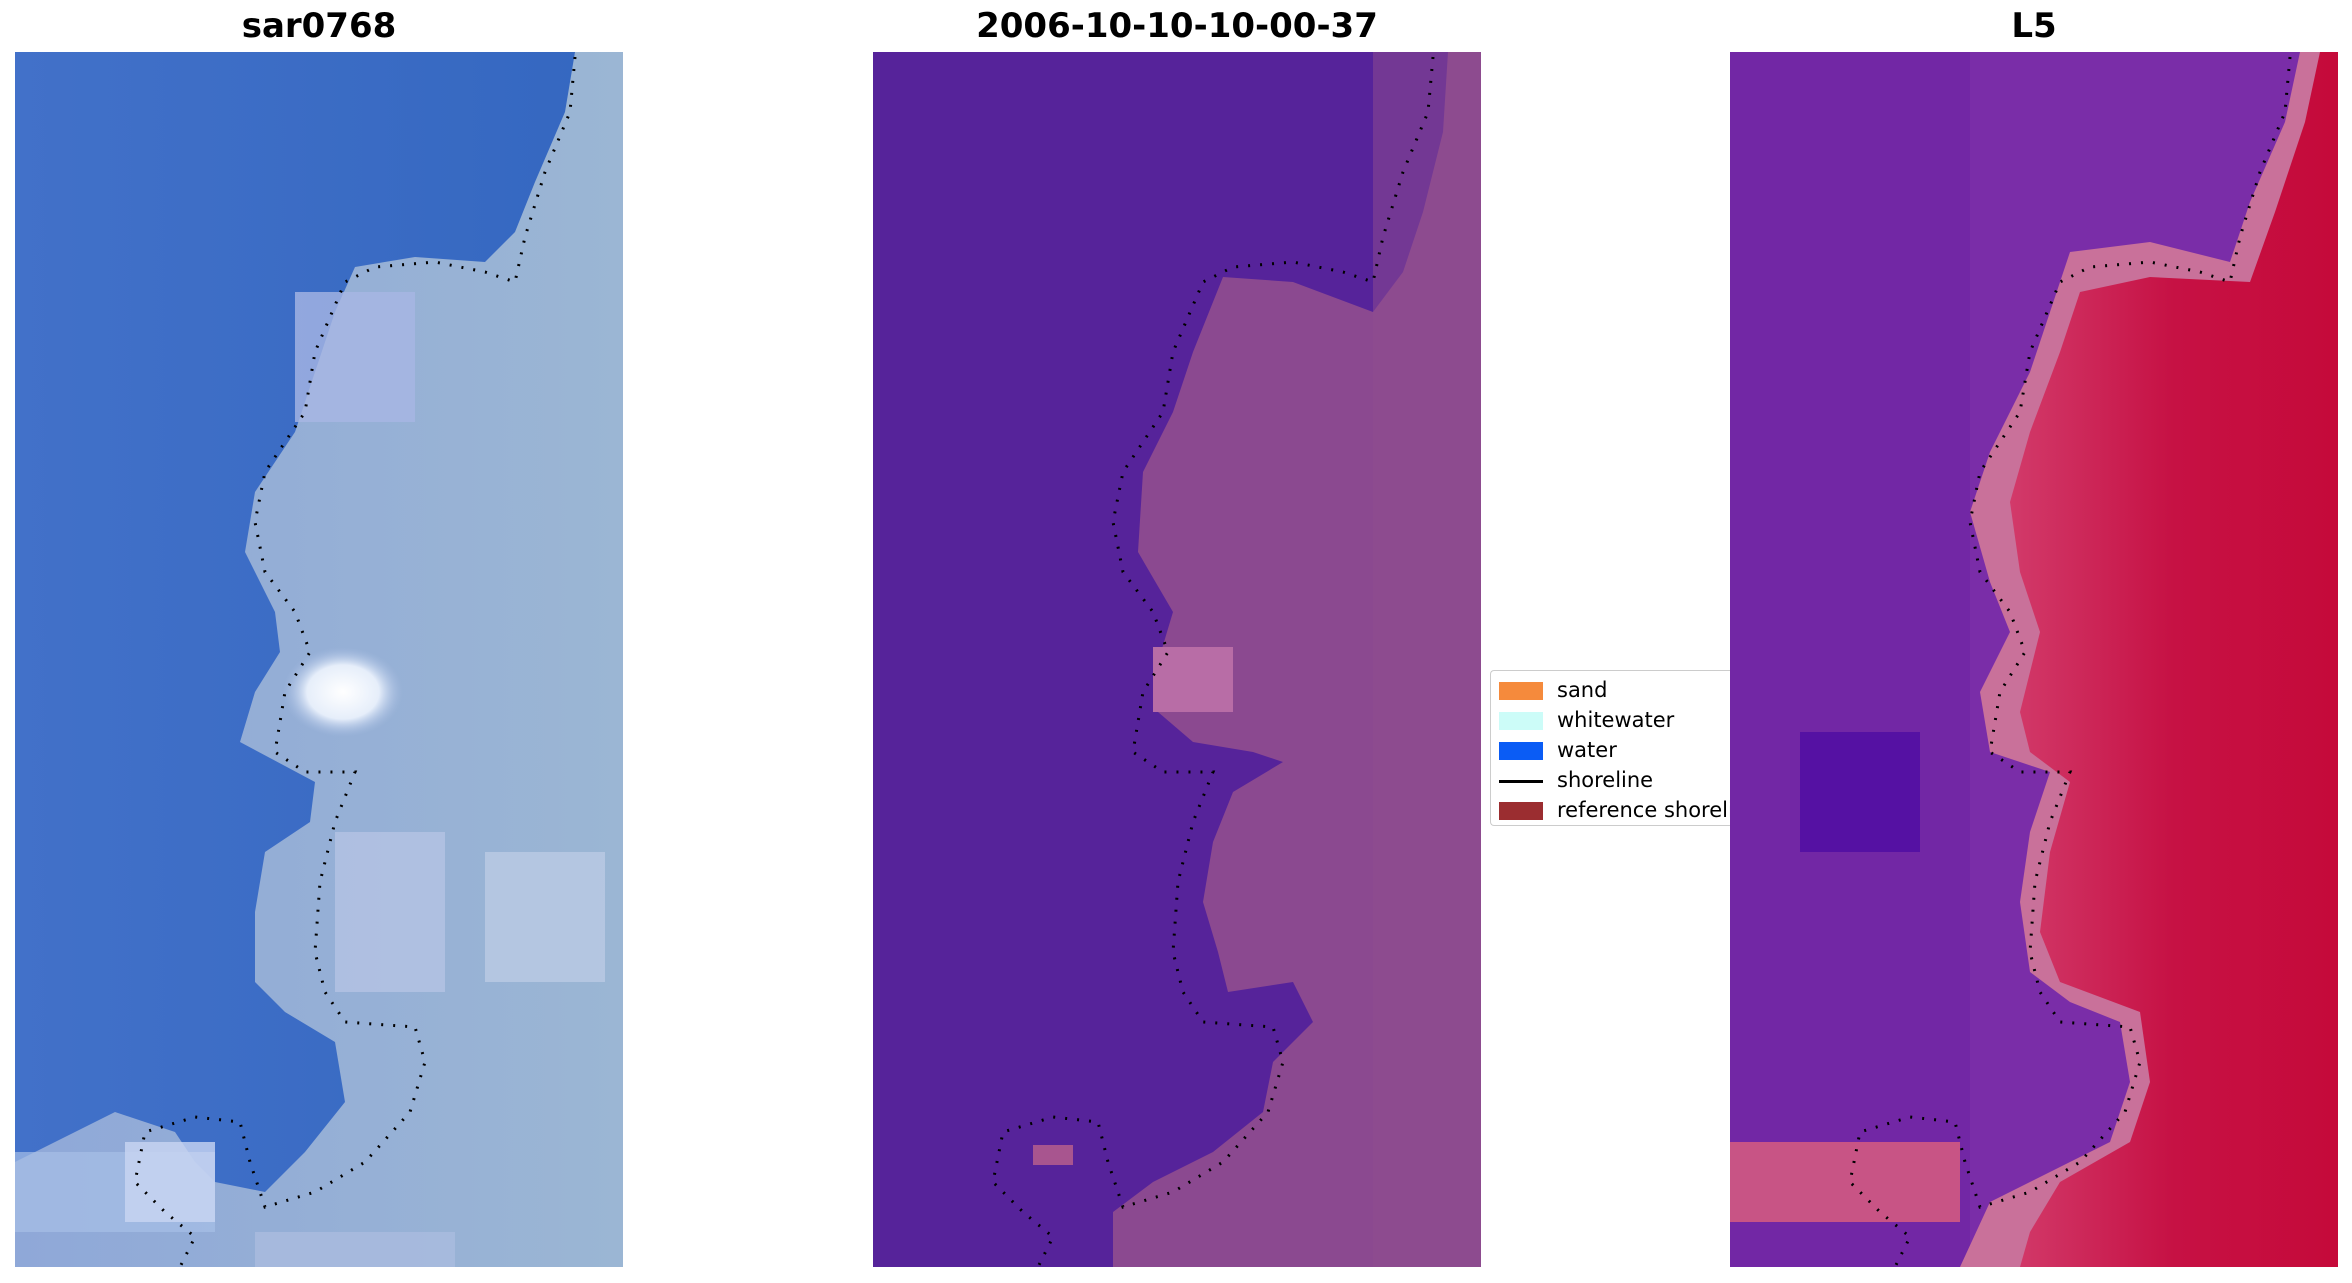 The image size is (2352, 1283). What do you see at coordinates (1582, 690) in the screenshot?
I see `legend-label: sand` at bounding box center [1582, 690].